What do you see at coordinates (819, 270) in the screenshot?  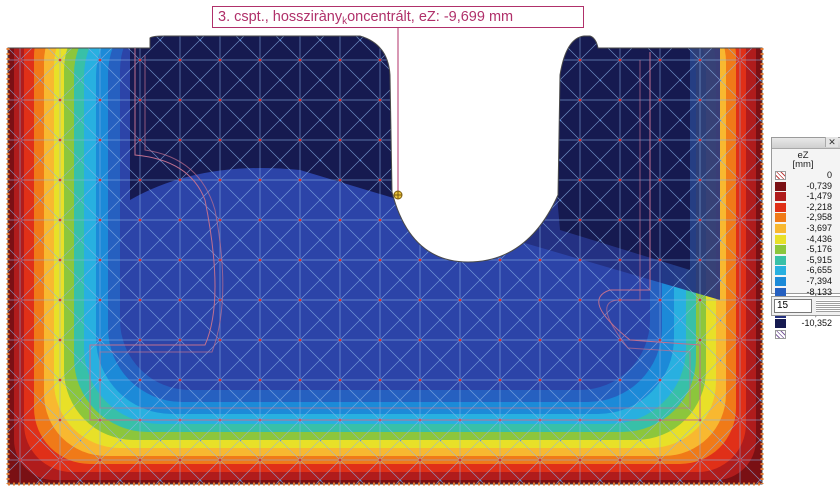 I see `legend-value: -6,655` at bounding box center [819, 270].